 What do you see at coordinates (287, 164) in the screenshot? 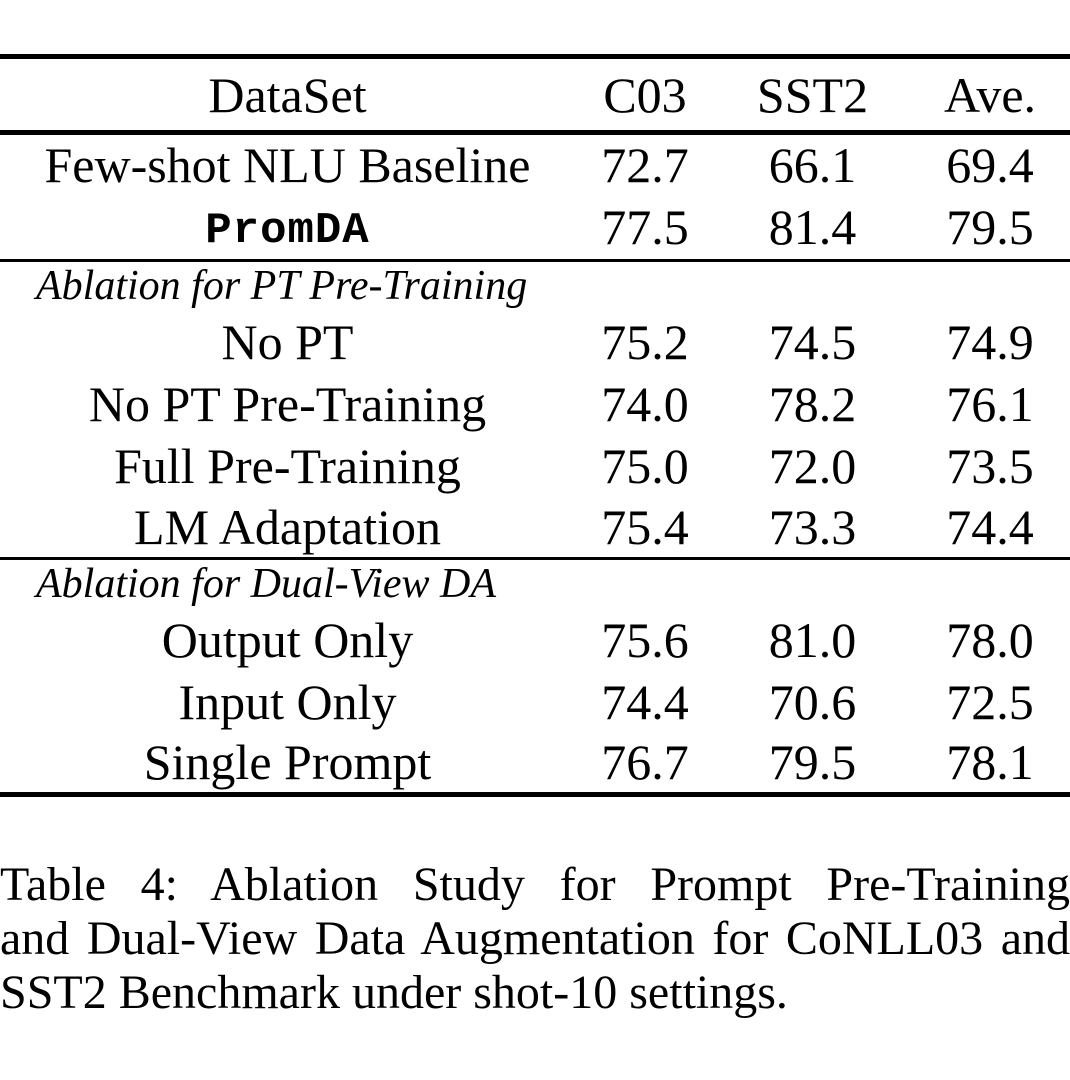
I see `row-label: Few-shot NLU Baseline` at bounding box center [287, 164].